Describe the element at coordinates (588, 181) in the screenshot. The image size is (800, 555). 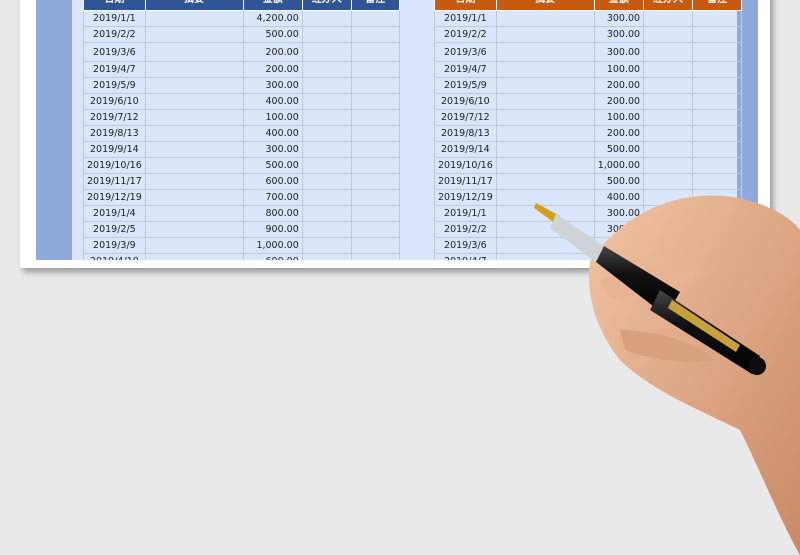
I see `table-row: 2019/11/17 500.00` at that location.